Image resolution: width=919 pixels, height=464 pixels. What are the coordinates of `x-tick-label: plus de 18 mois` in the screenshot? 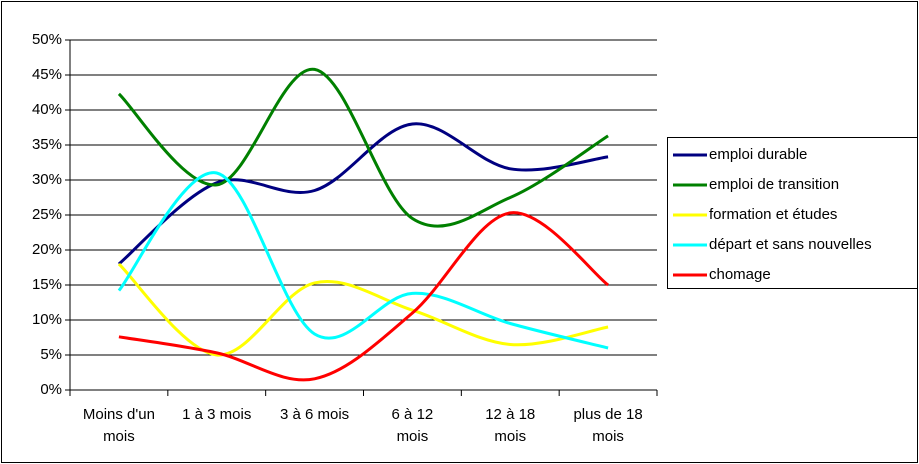 It's located at (608, 425).